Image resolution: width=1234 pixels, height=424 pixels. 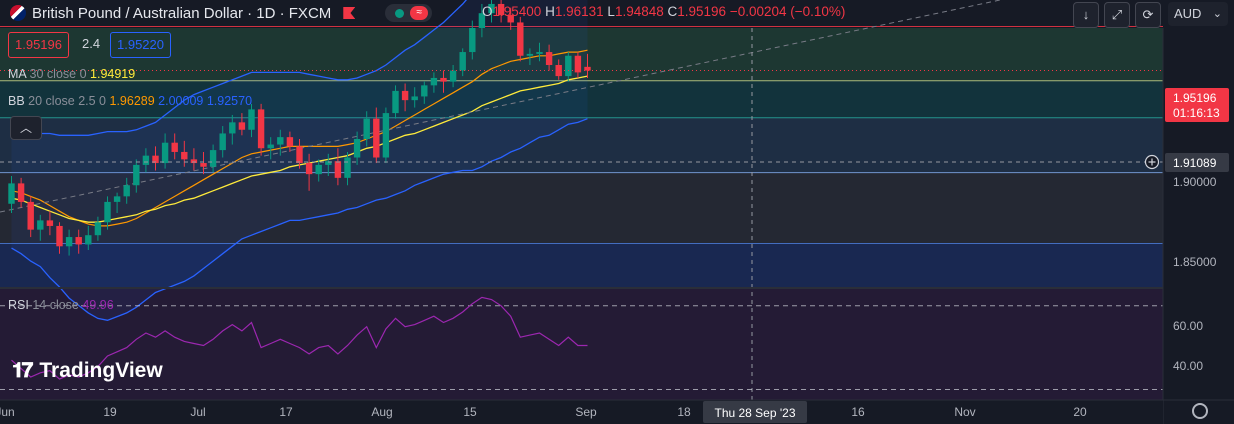 I want to click on currency-flag-icon, so click(x=18, y=13).